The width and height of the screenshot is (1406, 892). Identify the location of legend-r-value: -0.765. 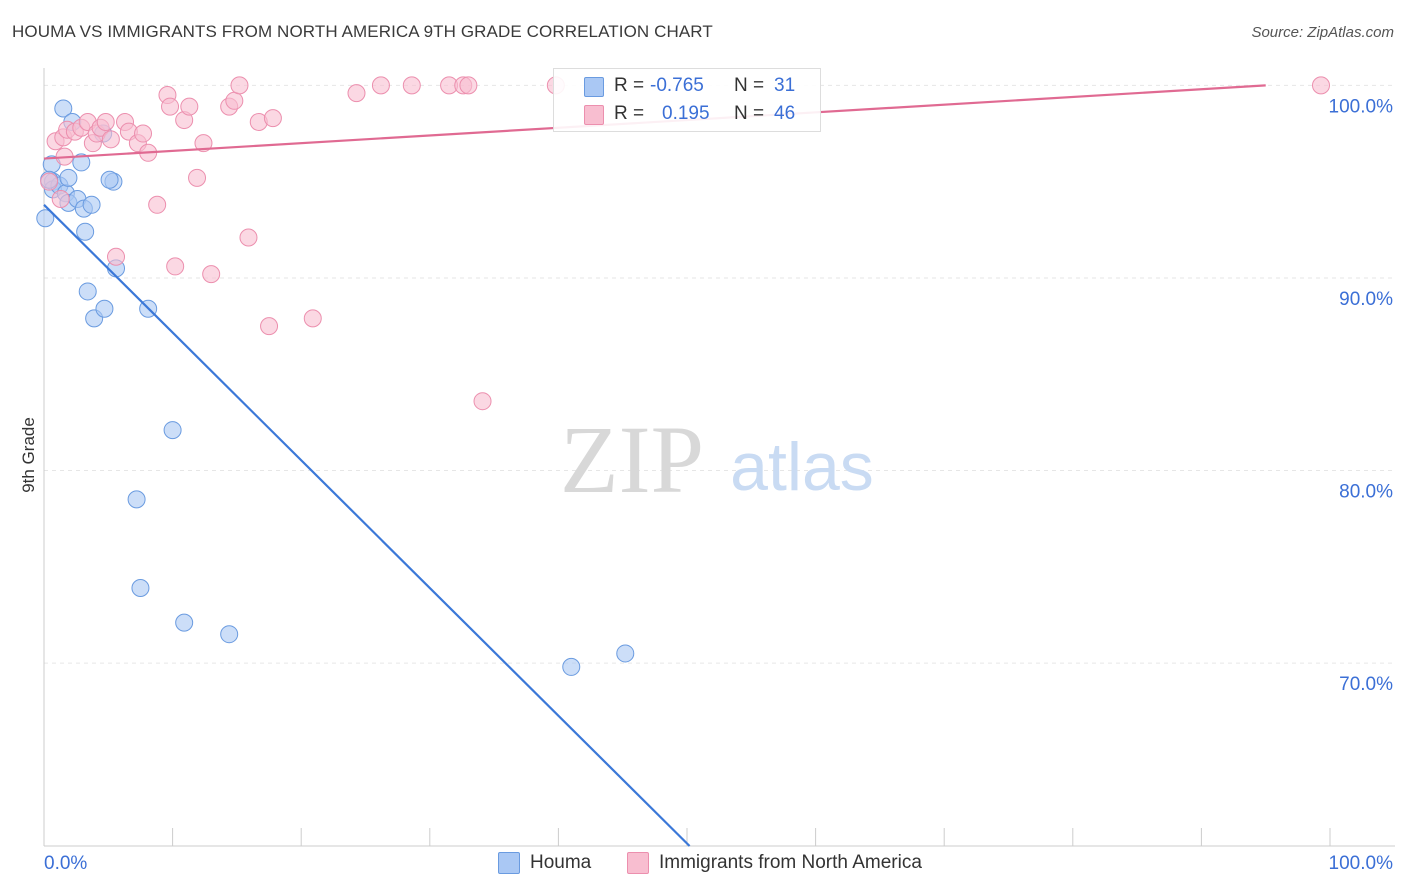
(677, 85).